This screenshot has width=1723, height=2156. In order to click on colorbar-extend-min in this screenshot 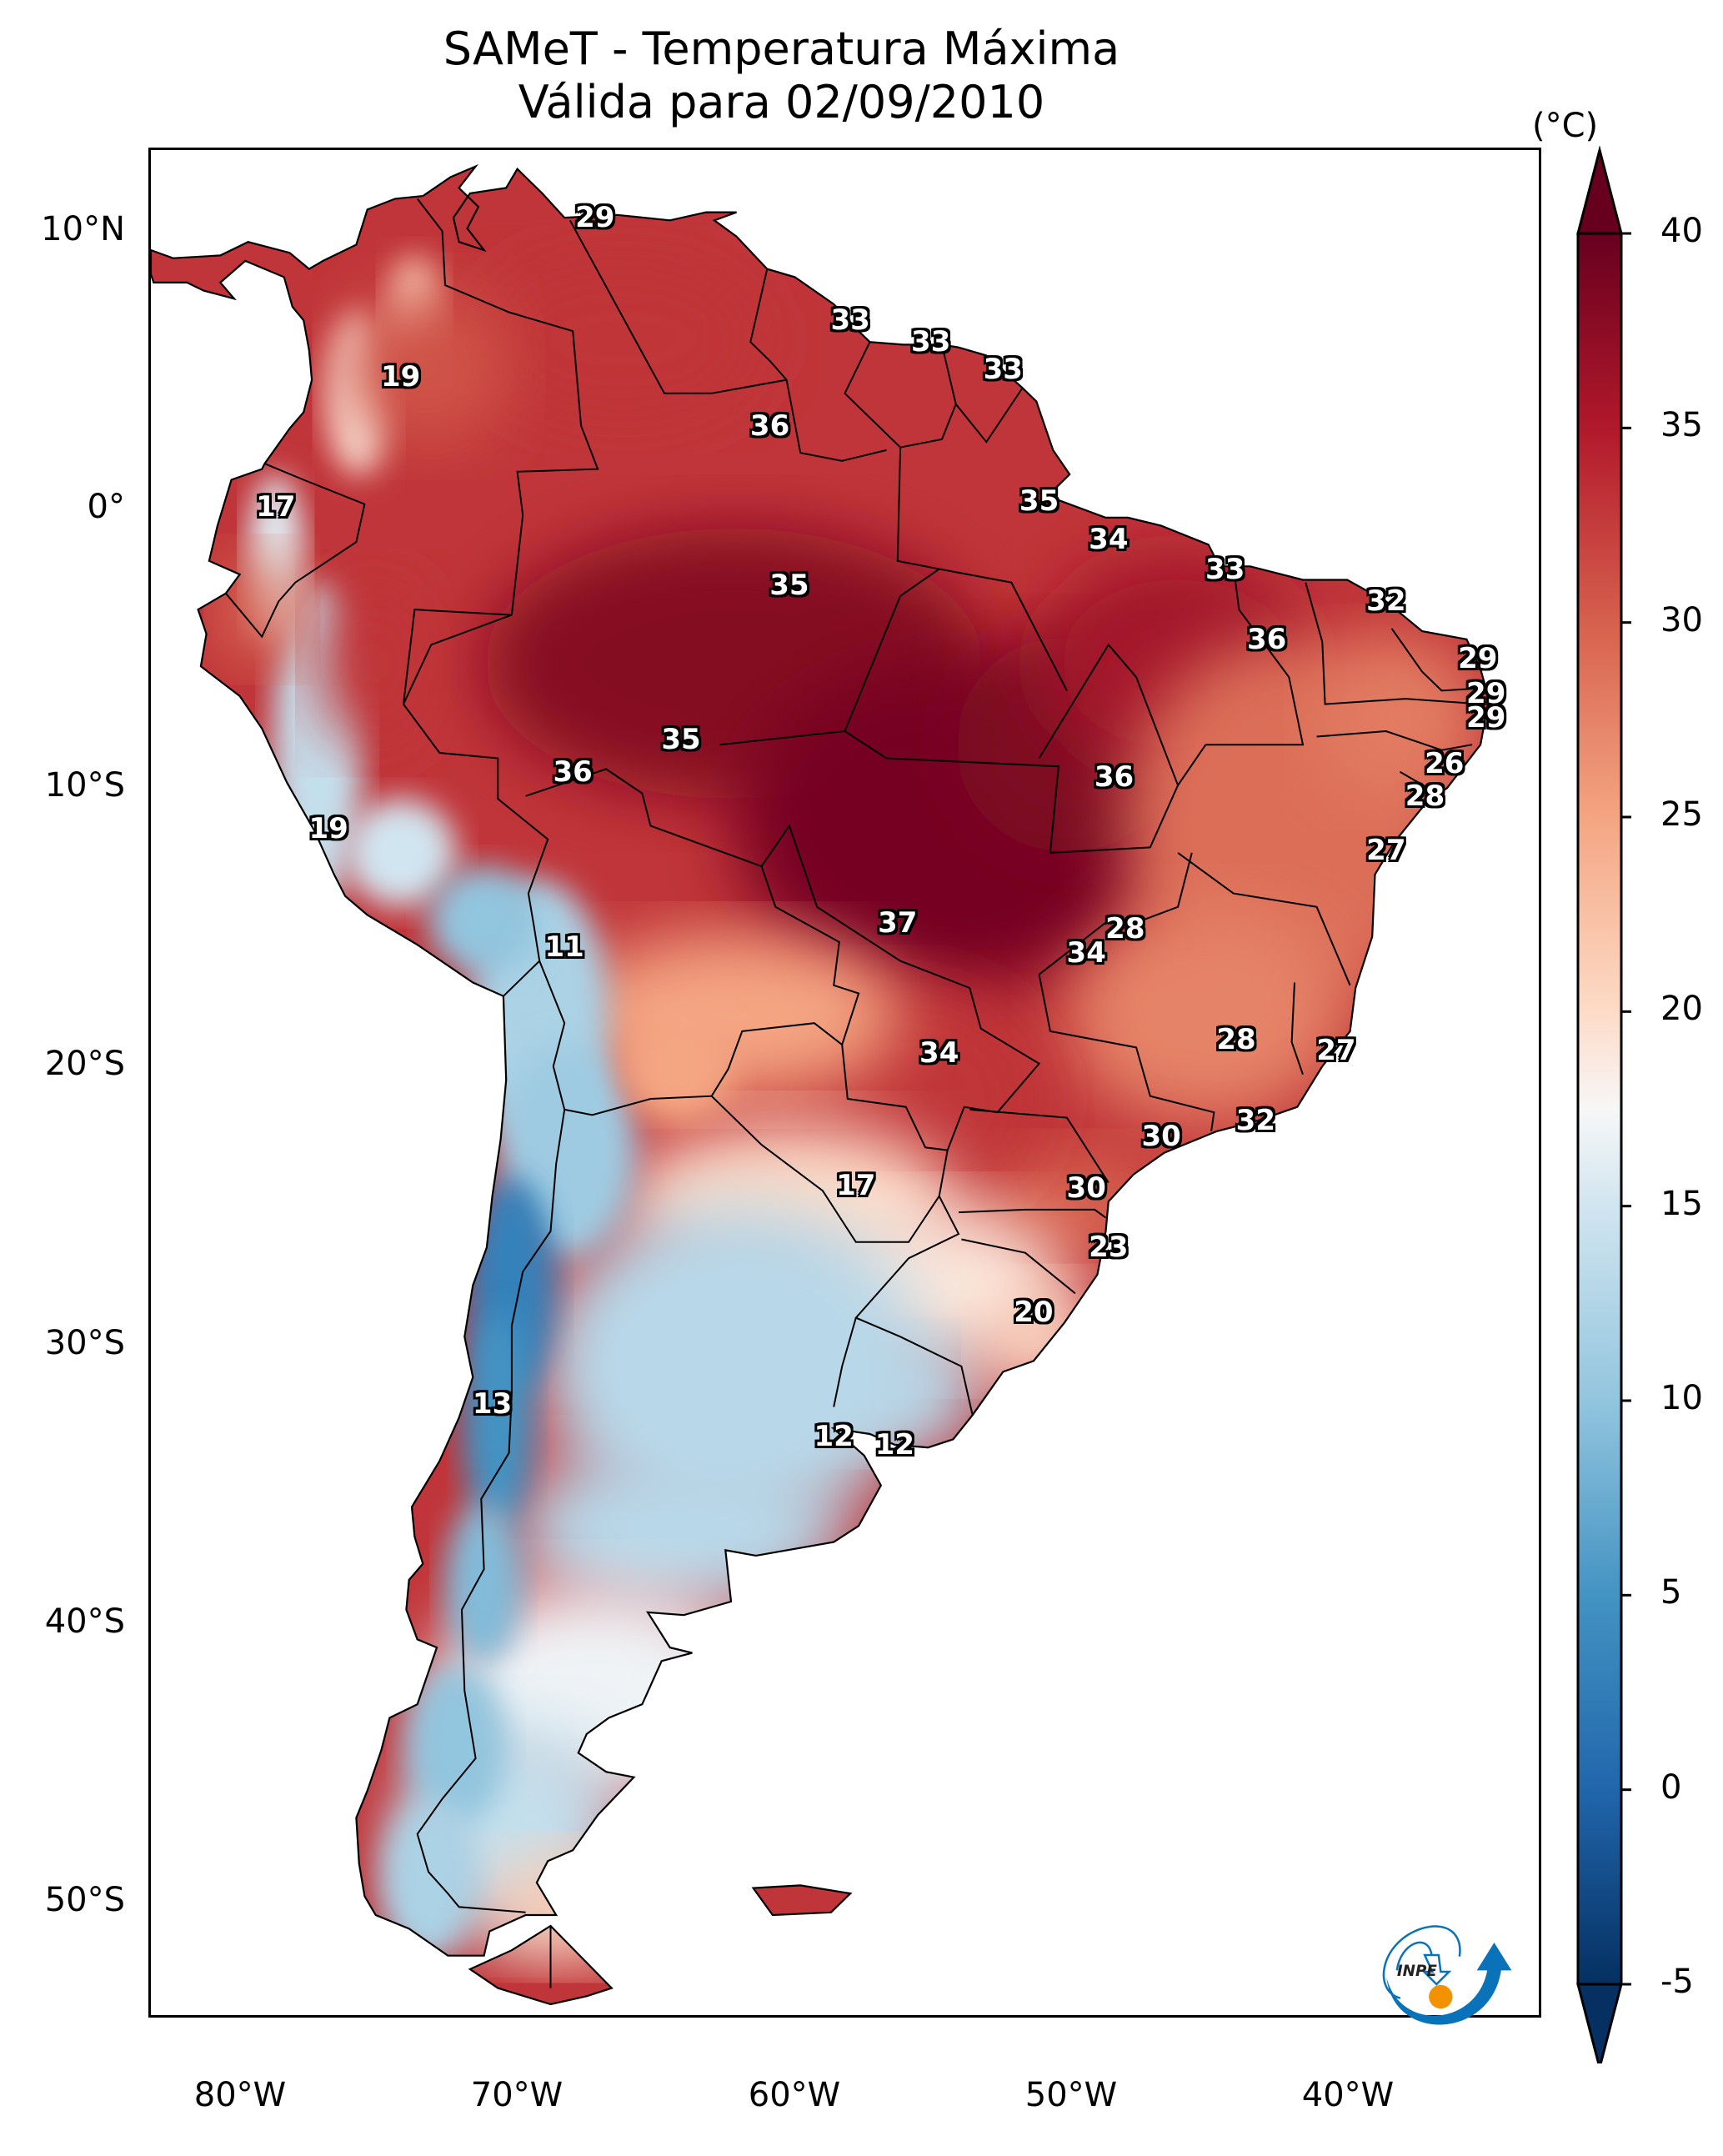, I will do `click(1599, 2023)`.